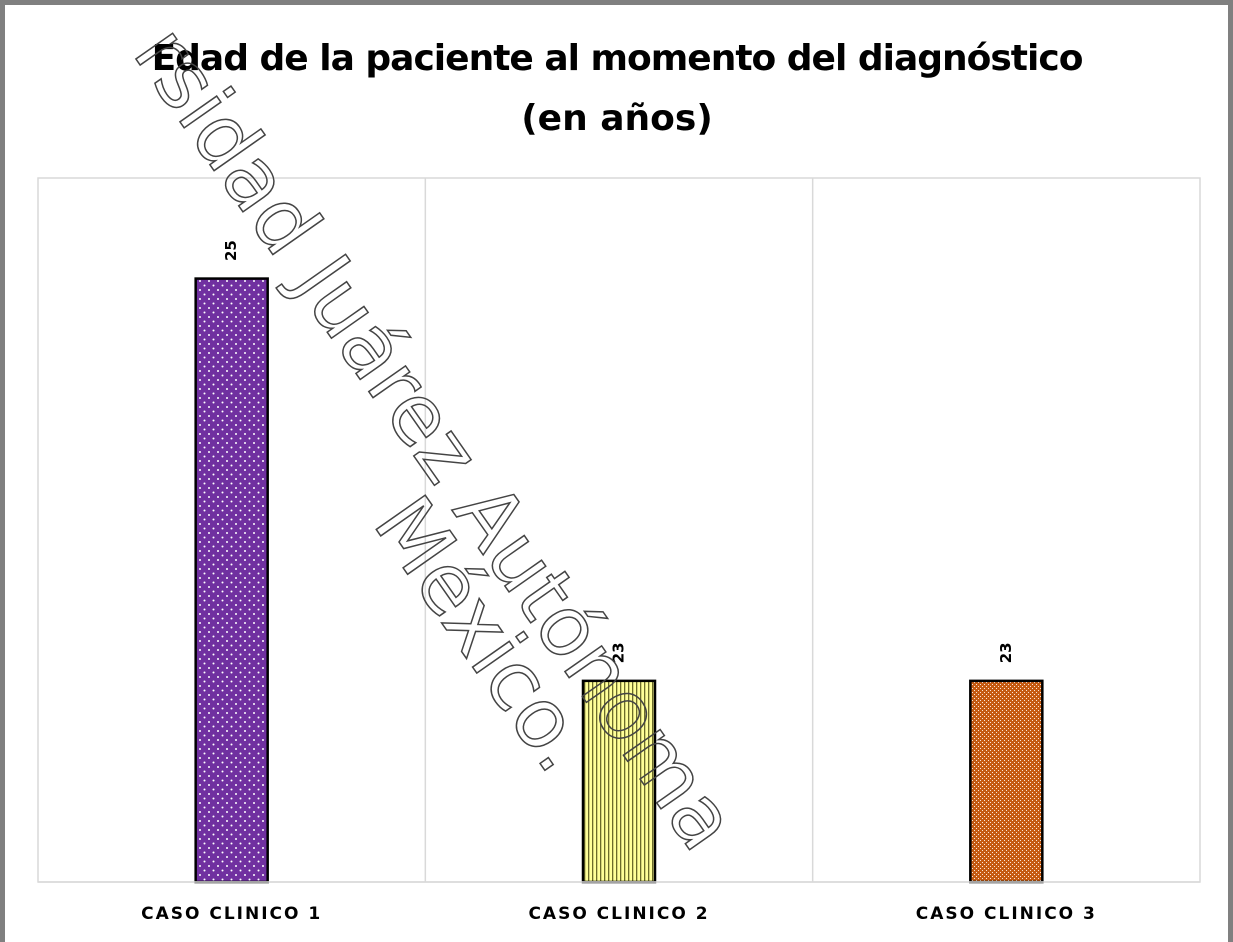 Image resolution: width=1233 pixels, height=942 pixels. I want to click on chart-title: (en años), so click(617, 118).